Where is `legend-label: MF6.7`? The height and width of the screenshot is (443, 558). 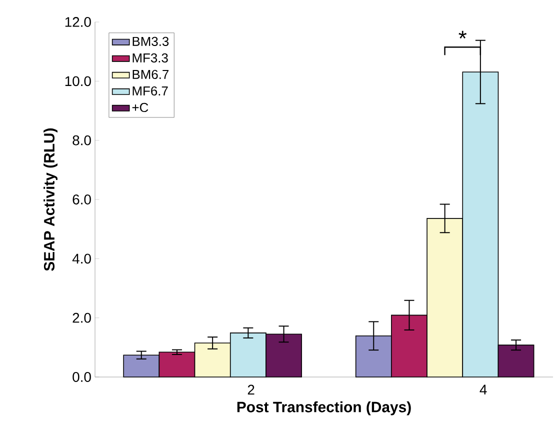
legend-label: MF6.7 is located at coordinates (150, 91).